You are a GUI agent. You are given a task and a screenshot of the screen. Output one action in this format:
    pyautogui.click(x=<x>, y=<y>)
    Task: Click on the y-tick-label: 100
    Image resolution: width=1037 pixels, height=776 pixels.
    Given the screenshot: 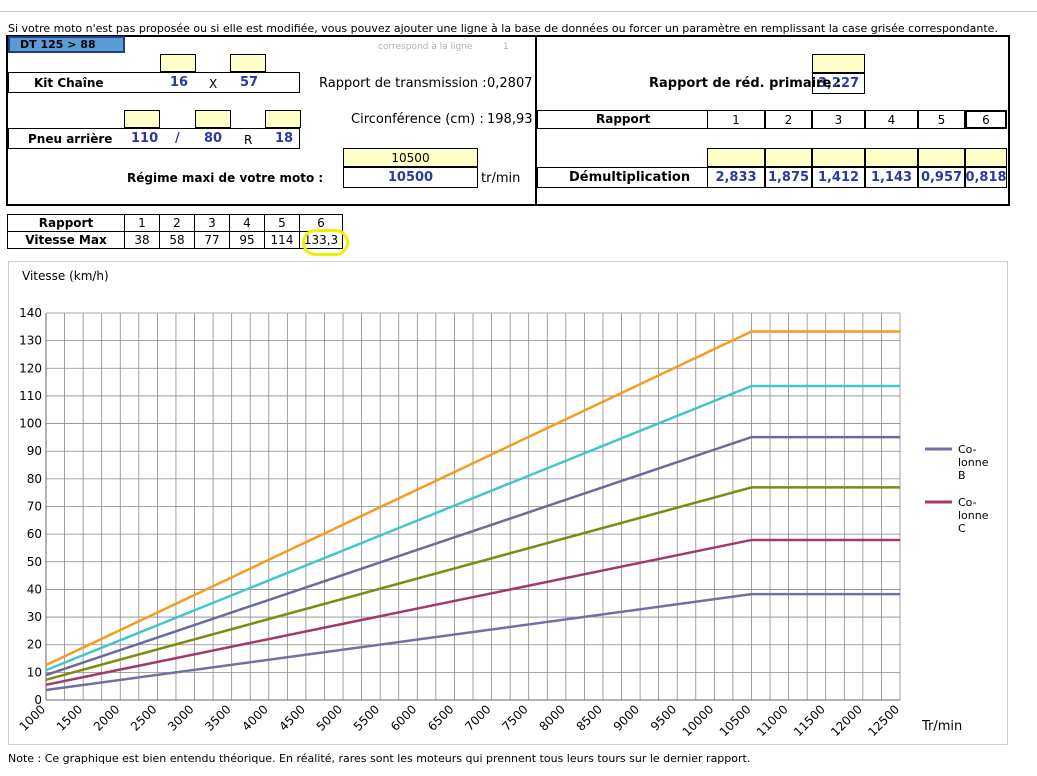 What is the action you would take?
    pyautogui.click(x=30, y=424)
    